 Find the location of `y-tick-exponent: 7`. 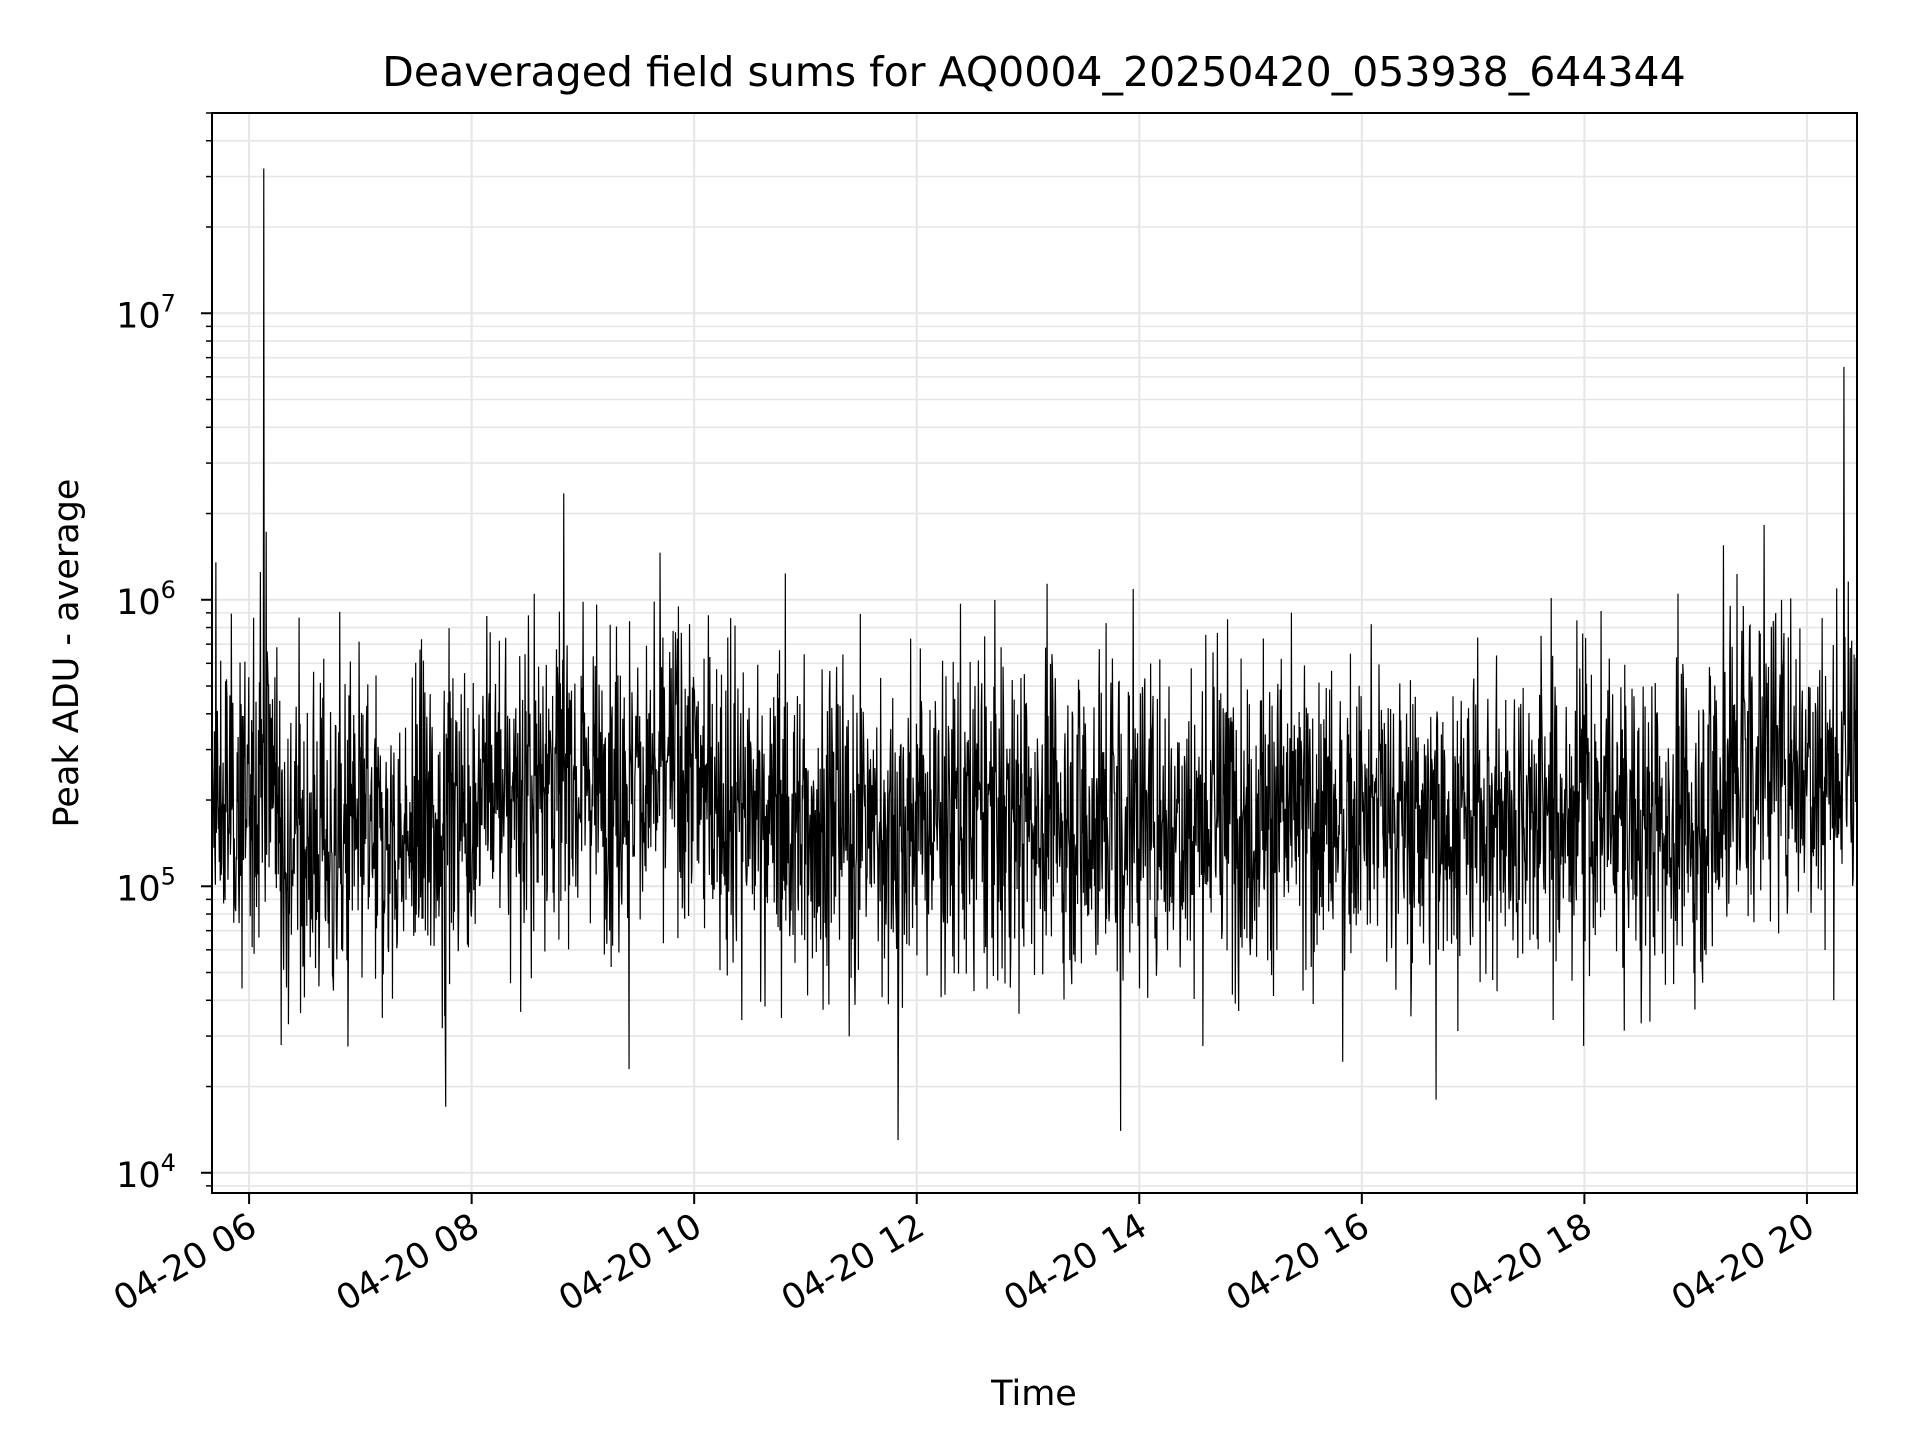

y-tick-exponent: 7 is located at coordinates (168, 303).